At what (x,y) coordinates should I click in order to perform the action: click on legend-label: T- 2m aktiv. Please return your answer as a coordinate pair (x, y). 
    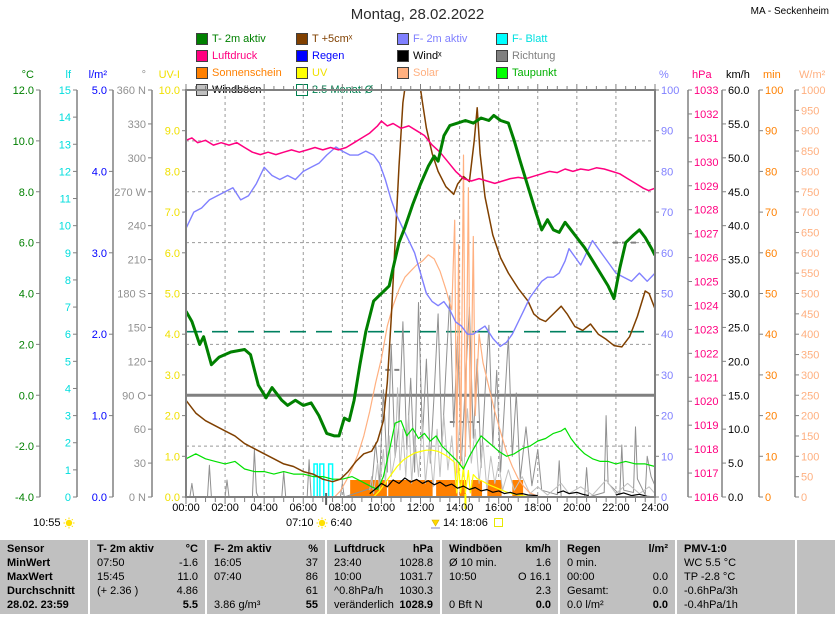
    Looking at the image, I should click on (239, 38).